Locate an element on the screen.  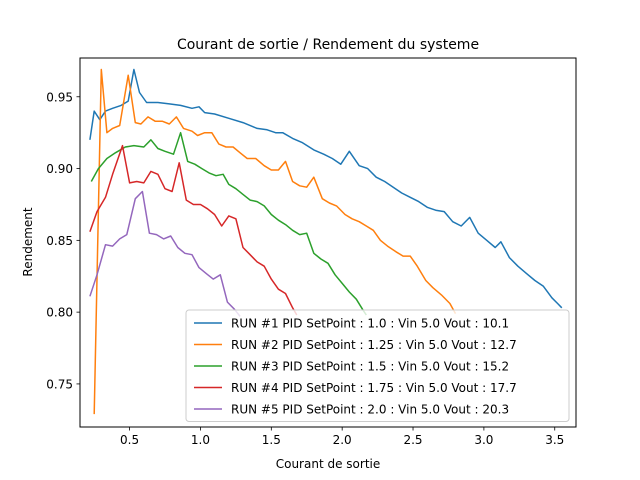
x-tick-label: 2.0 is located at coordinates (342, 440).